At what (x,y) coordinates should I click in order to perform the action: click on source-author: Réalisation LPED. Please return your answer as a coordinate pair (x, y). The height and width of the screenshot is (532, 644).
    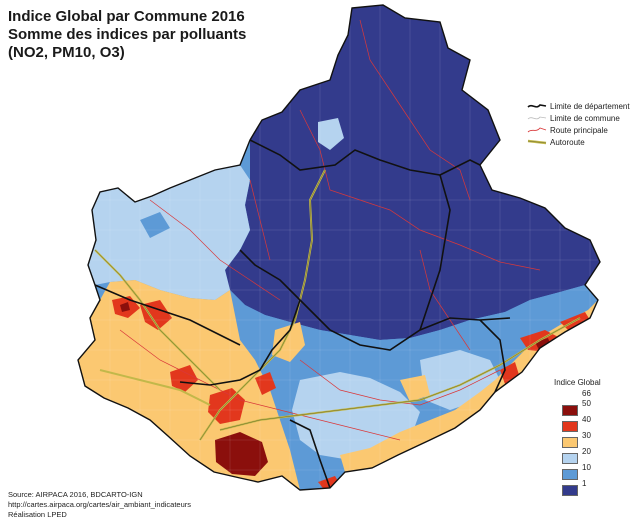
    Looking at the image, I should click on (37, 514).